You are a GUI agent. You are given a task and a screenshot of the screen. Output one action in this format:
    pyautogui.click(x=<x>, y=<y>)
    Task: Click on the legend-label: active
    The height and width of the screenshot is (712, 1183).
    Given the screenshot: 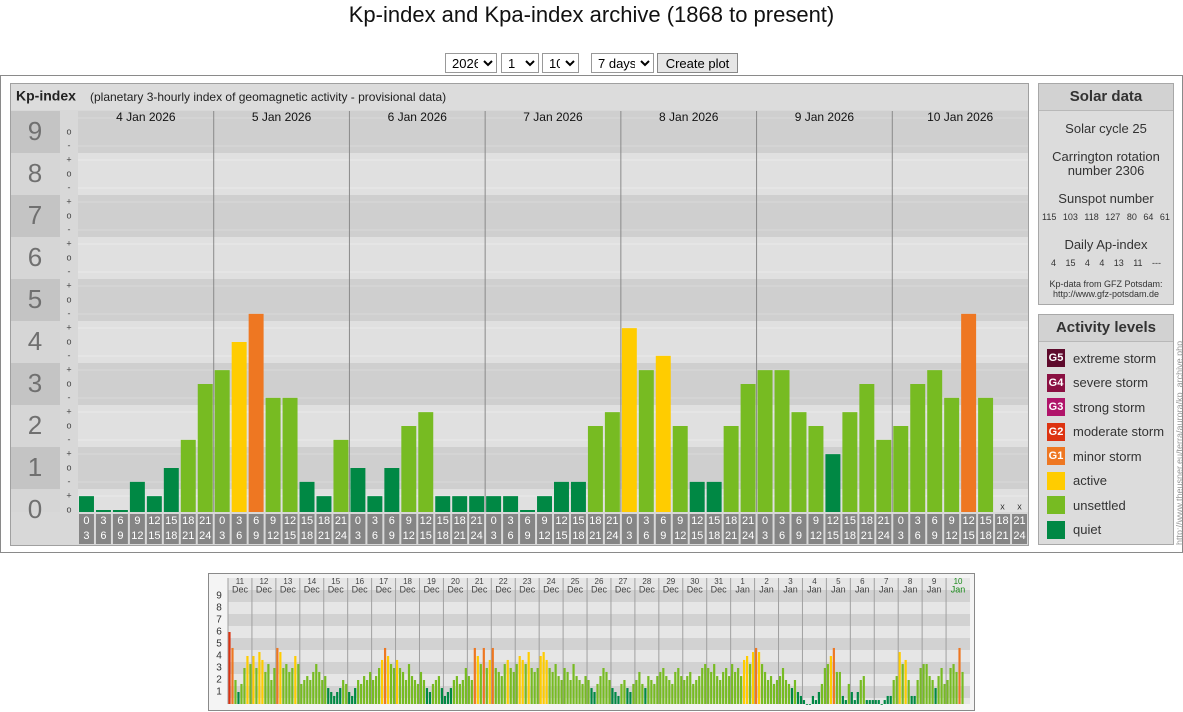 What is the action you would take?
    pyautogui.click(x=1090, y=480)
    